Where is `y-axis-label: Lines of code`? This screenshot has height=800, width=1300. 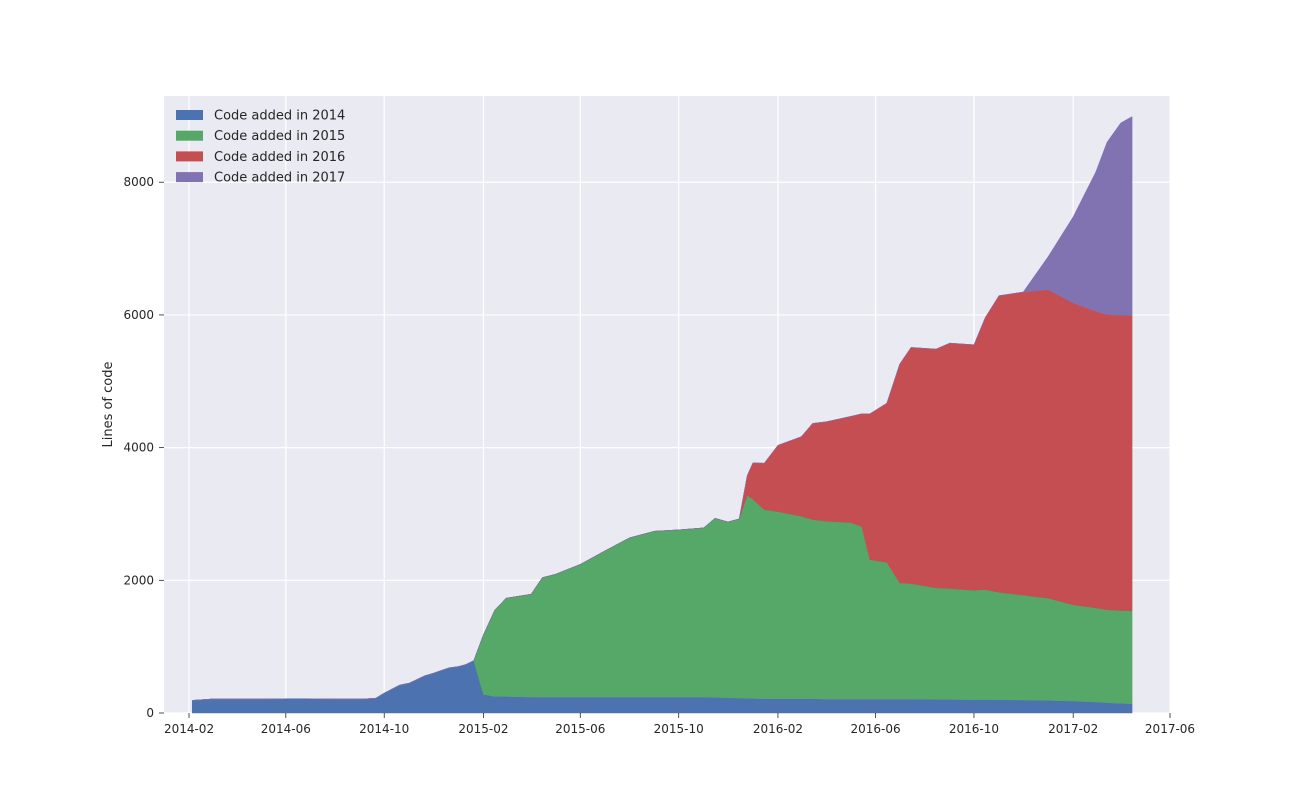
y-axis-label: Lines of code is located at coordinates (108, 404).